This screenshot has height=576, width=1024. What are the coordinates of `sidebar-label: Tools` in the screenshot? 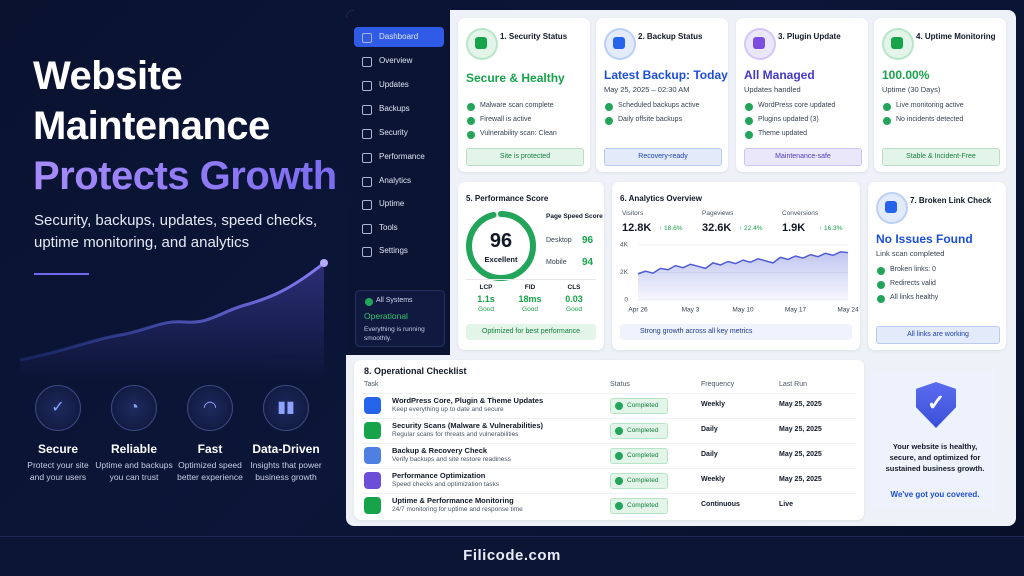 It's located at (388, 227).